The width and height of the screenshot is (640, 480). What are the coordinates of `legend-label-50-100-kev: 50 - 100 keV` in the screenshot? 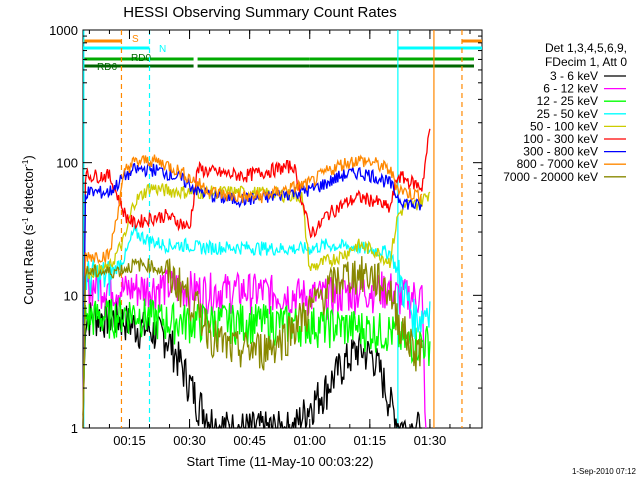 It's located at (564, 126).